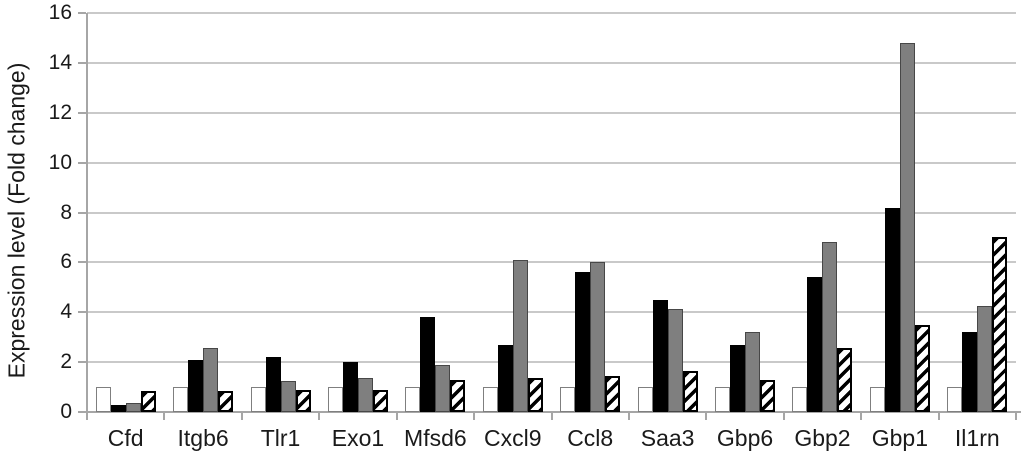 The height and width of the screenshot is (461, 1024). What do you see at coordinates (551, 62) in the screenshot?
I see `gridline-y14` at bounding box center [551, 62].